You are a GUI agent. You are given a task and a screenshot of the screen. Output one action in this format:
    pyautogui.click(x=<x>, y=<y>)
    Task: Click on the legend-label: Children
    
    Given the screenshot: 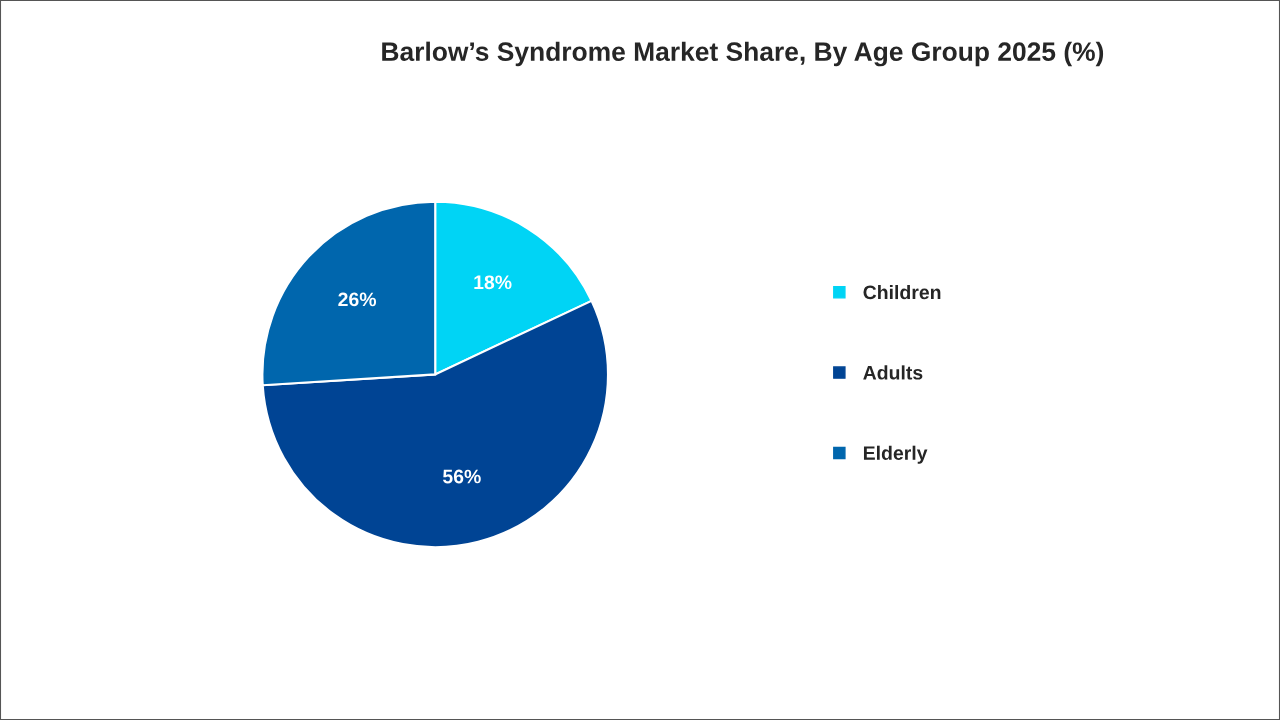 What is the action you would take?
    pyautogui.click(x=902, y=292)
    